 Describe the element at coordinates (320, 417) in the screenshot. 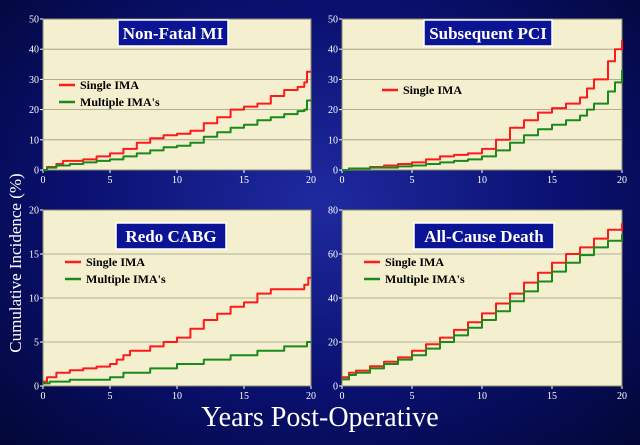

I see `x-axis-label: Years Post-Operative` at that location.